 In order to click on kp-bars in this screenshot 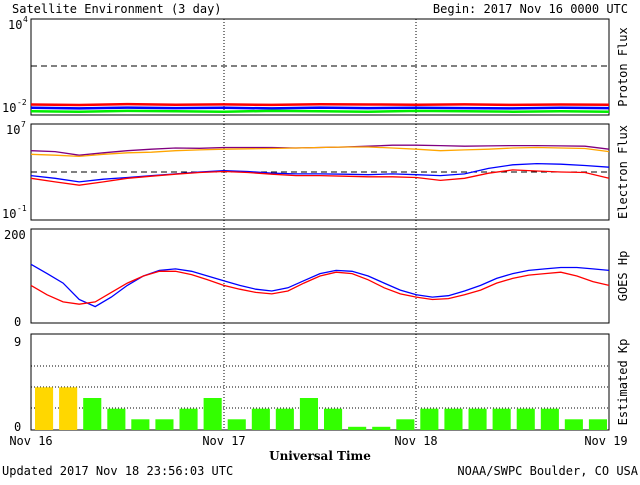, I will do `click(321, 408)`.